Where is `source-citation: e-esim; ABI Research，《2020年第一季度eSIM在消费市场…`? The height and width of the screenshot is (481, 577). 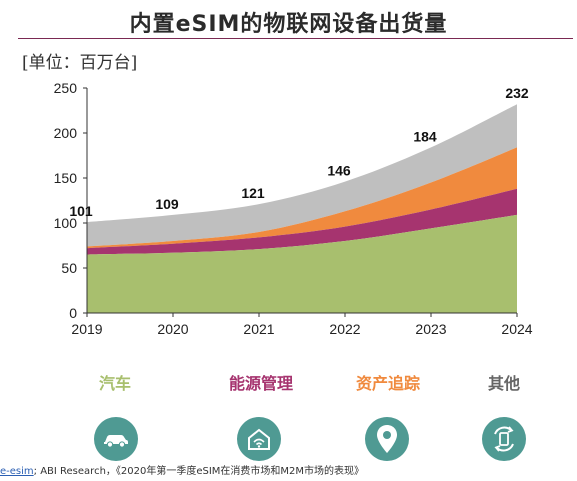
source-citation: e-esim; ABI Research，《2020年第一季度eSIM在消费市场… is located at coordinates (288, 469).